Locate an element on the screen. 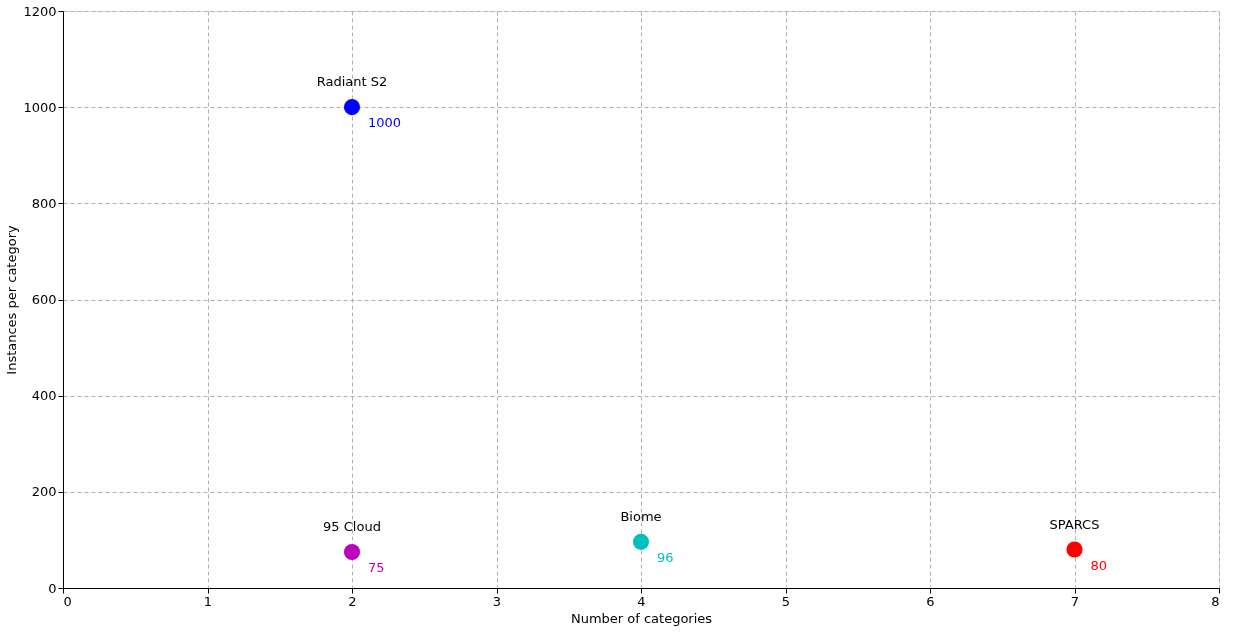  x-tick-label: 2 is located at coordinates (352, 601).